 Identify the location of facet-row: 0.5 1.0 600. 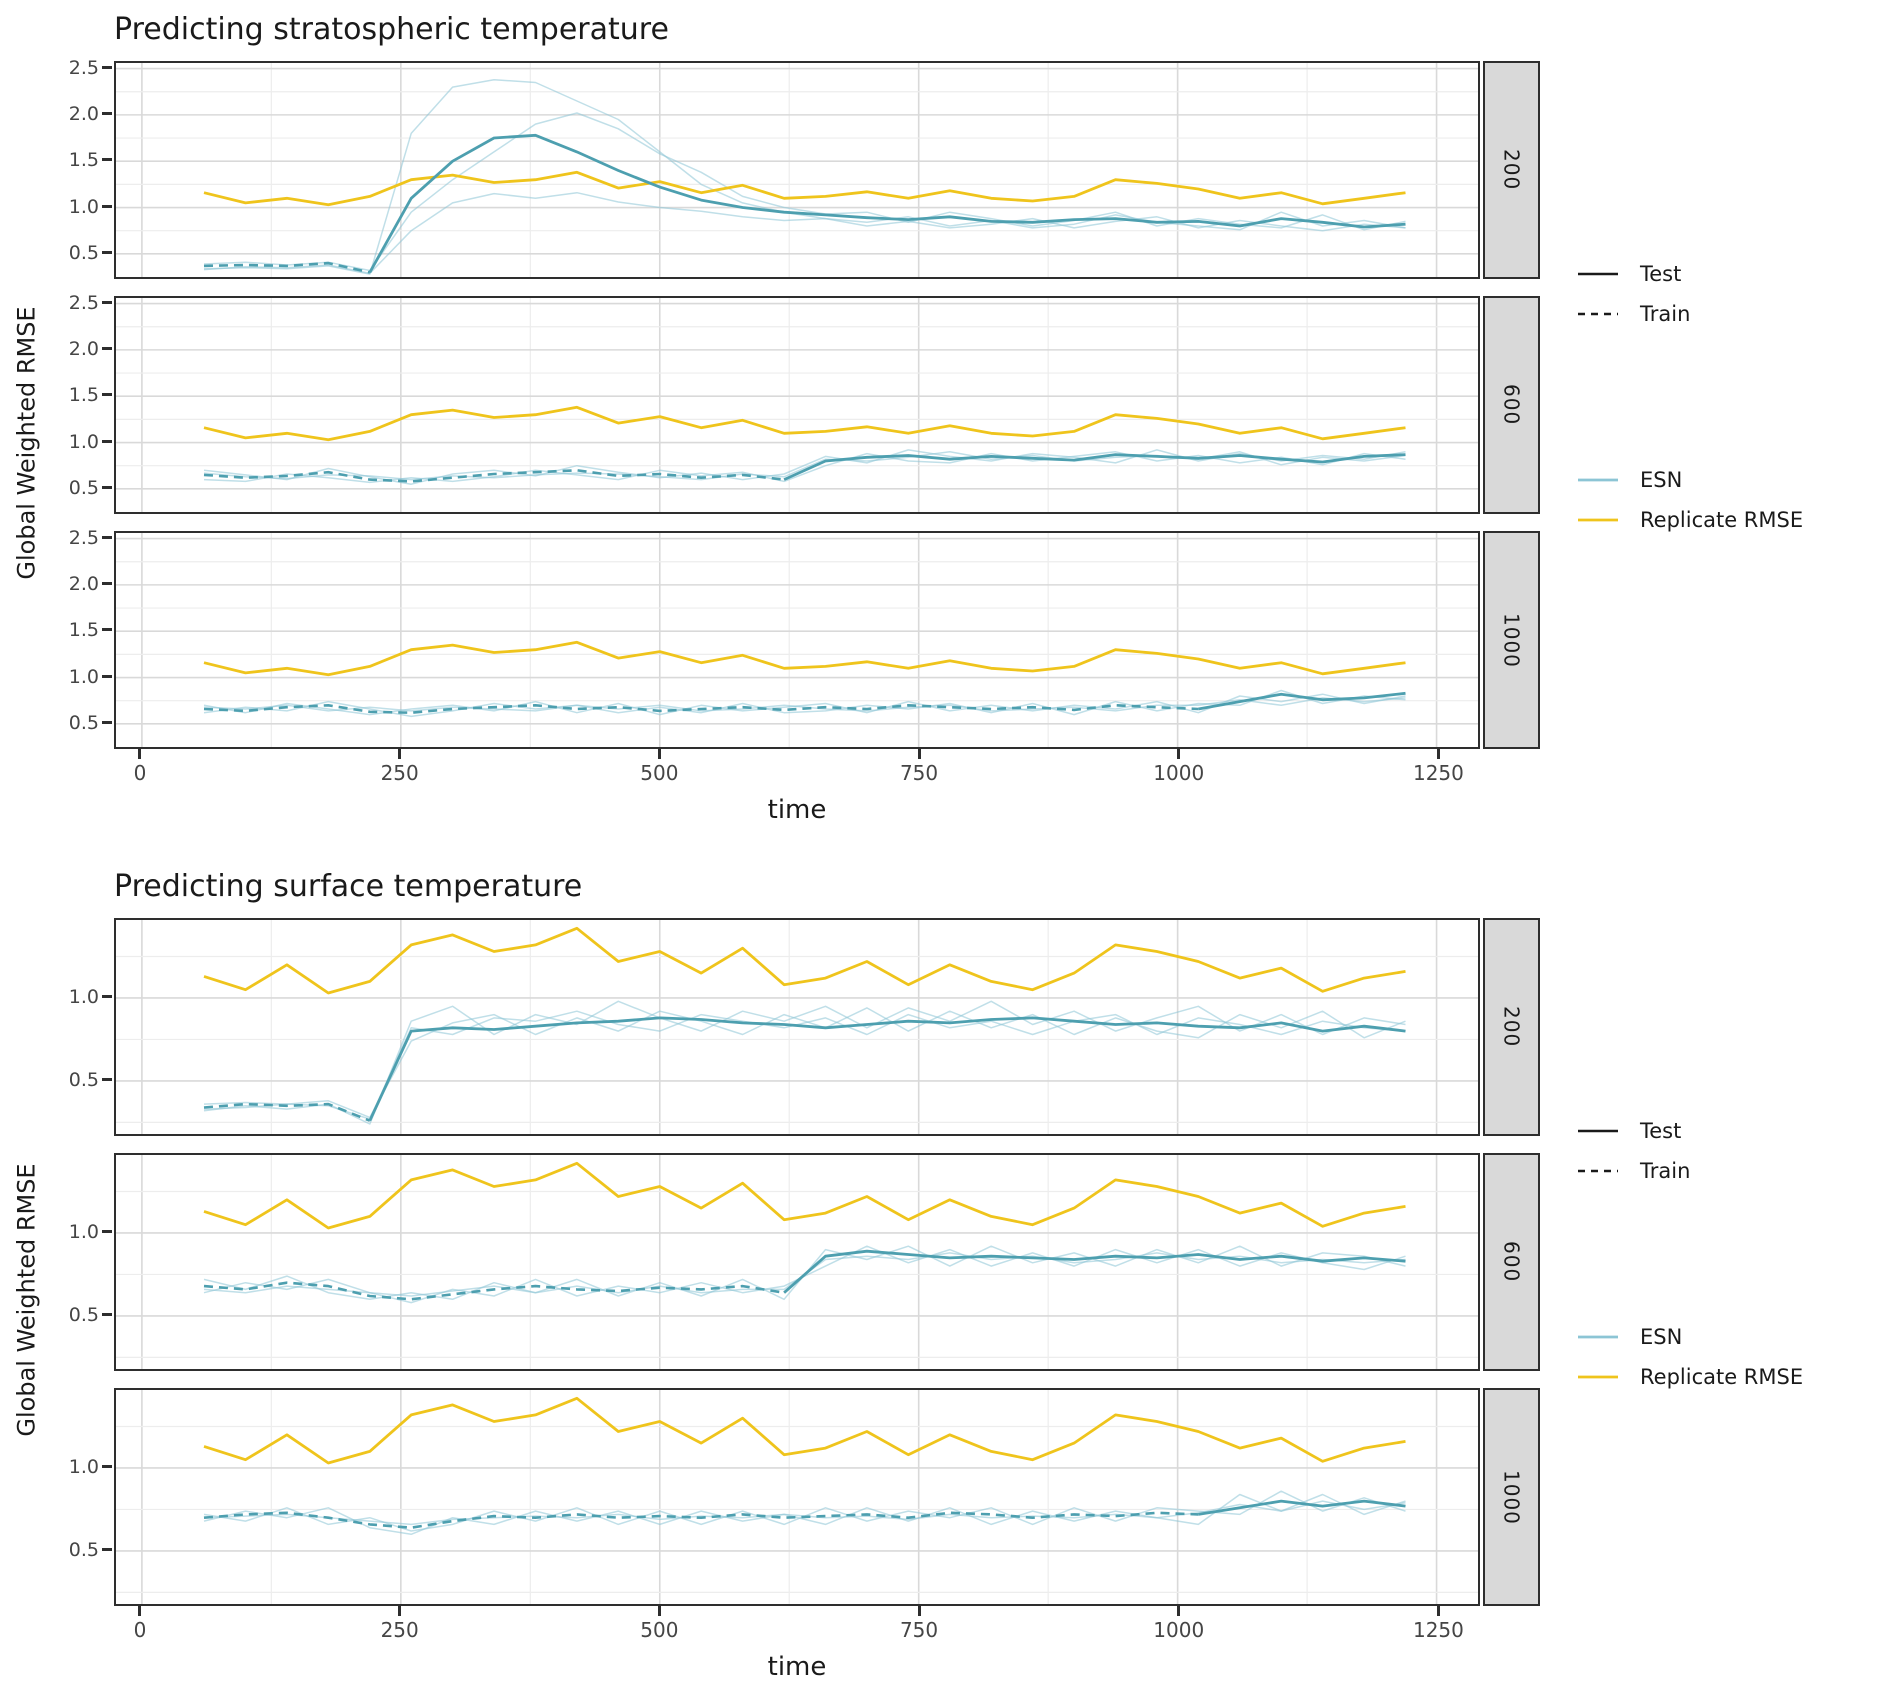
(793, 1262).